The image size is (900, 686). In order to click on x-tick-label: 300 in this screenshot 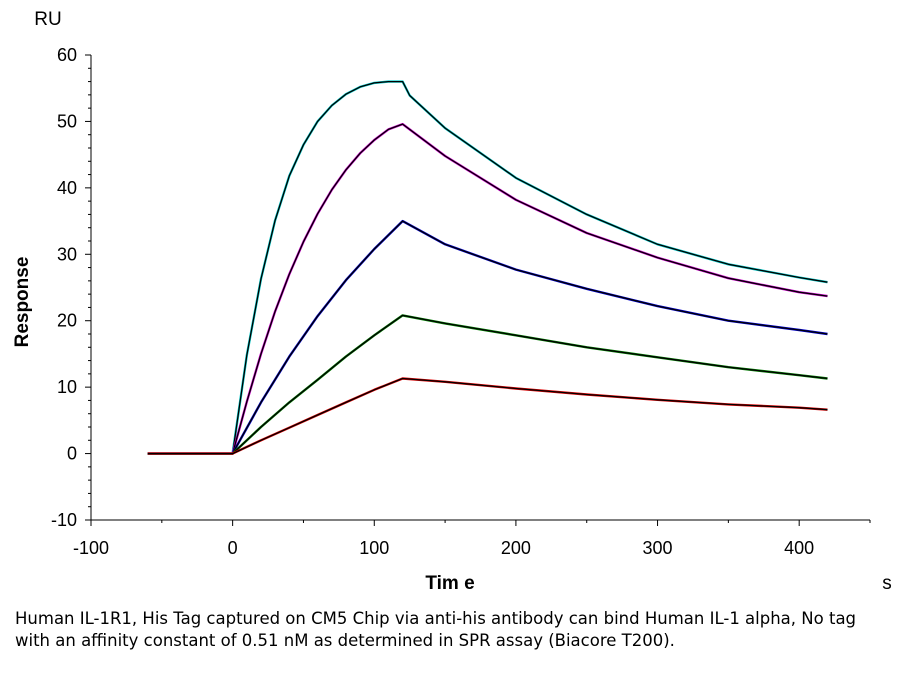, I will do `click(658, 548)`.